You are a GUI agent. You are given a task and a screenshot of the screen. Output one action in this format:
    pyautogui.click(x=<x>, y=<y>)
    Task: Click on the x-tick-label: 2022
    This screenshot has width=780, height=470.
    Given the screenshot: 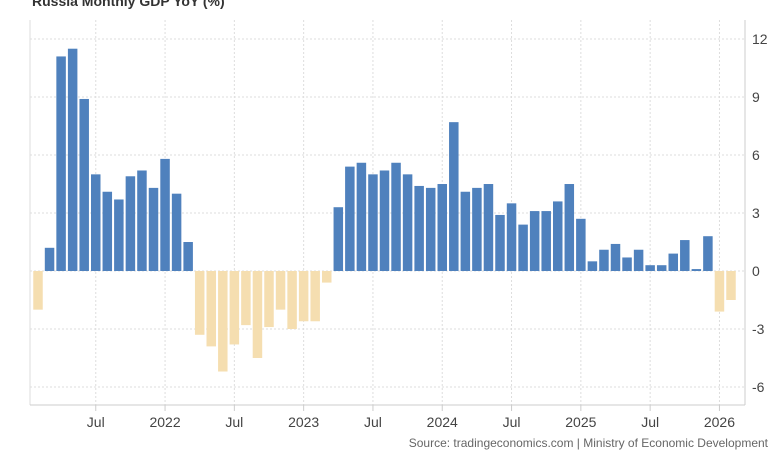 What is the action you would take?
    pyautogui.click(x=164, y=422)
    